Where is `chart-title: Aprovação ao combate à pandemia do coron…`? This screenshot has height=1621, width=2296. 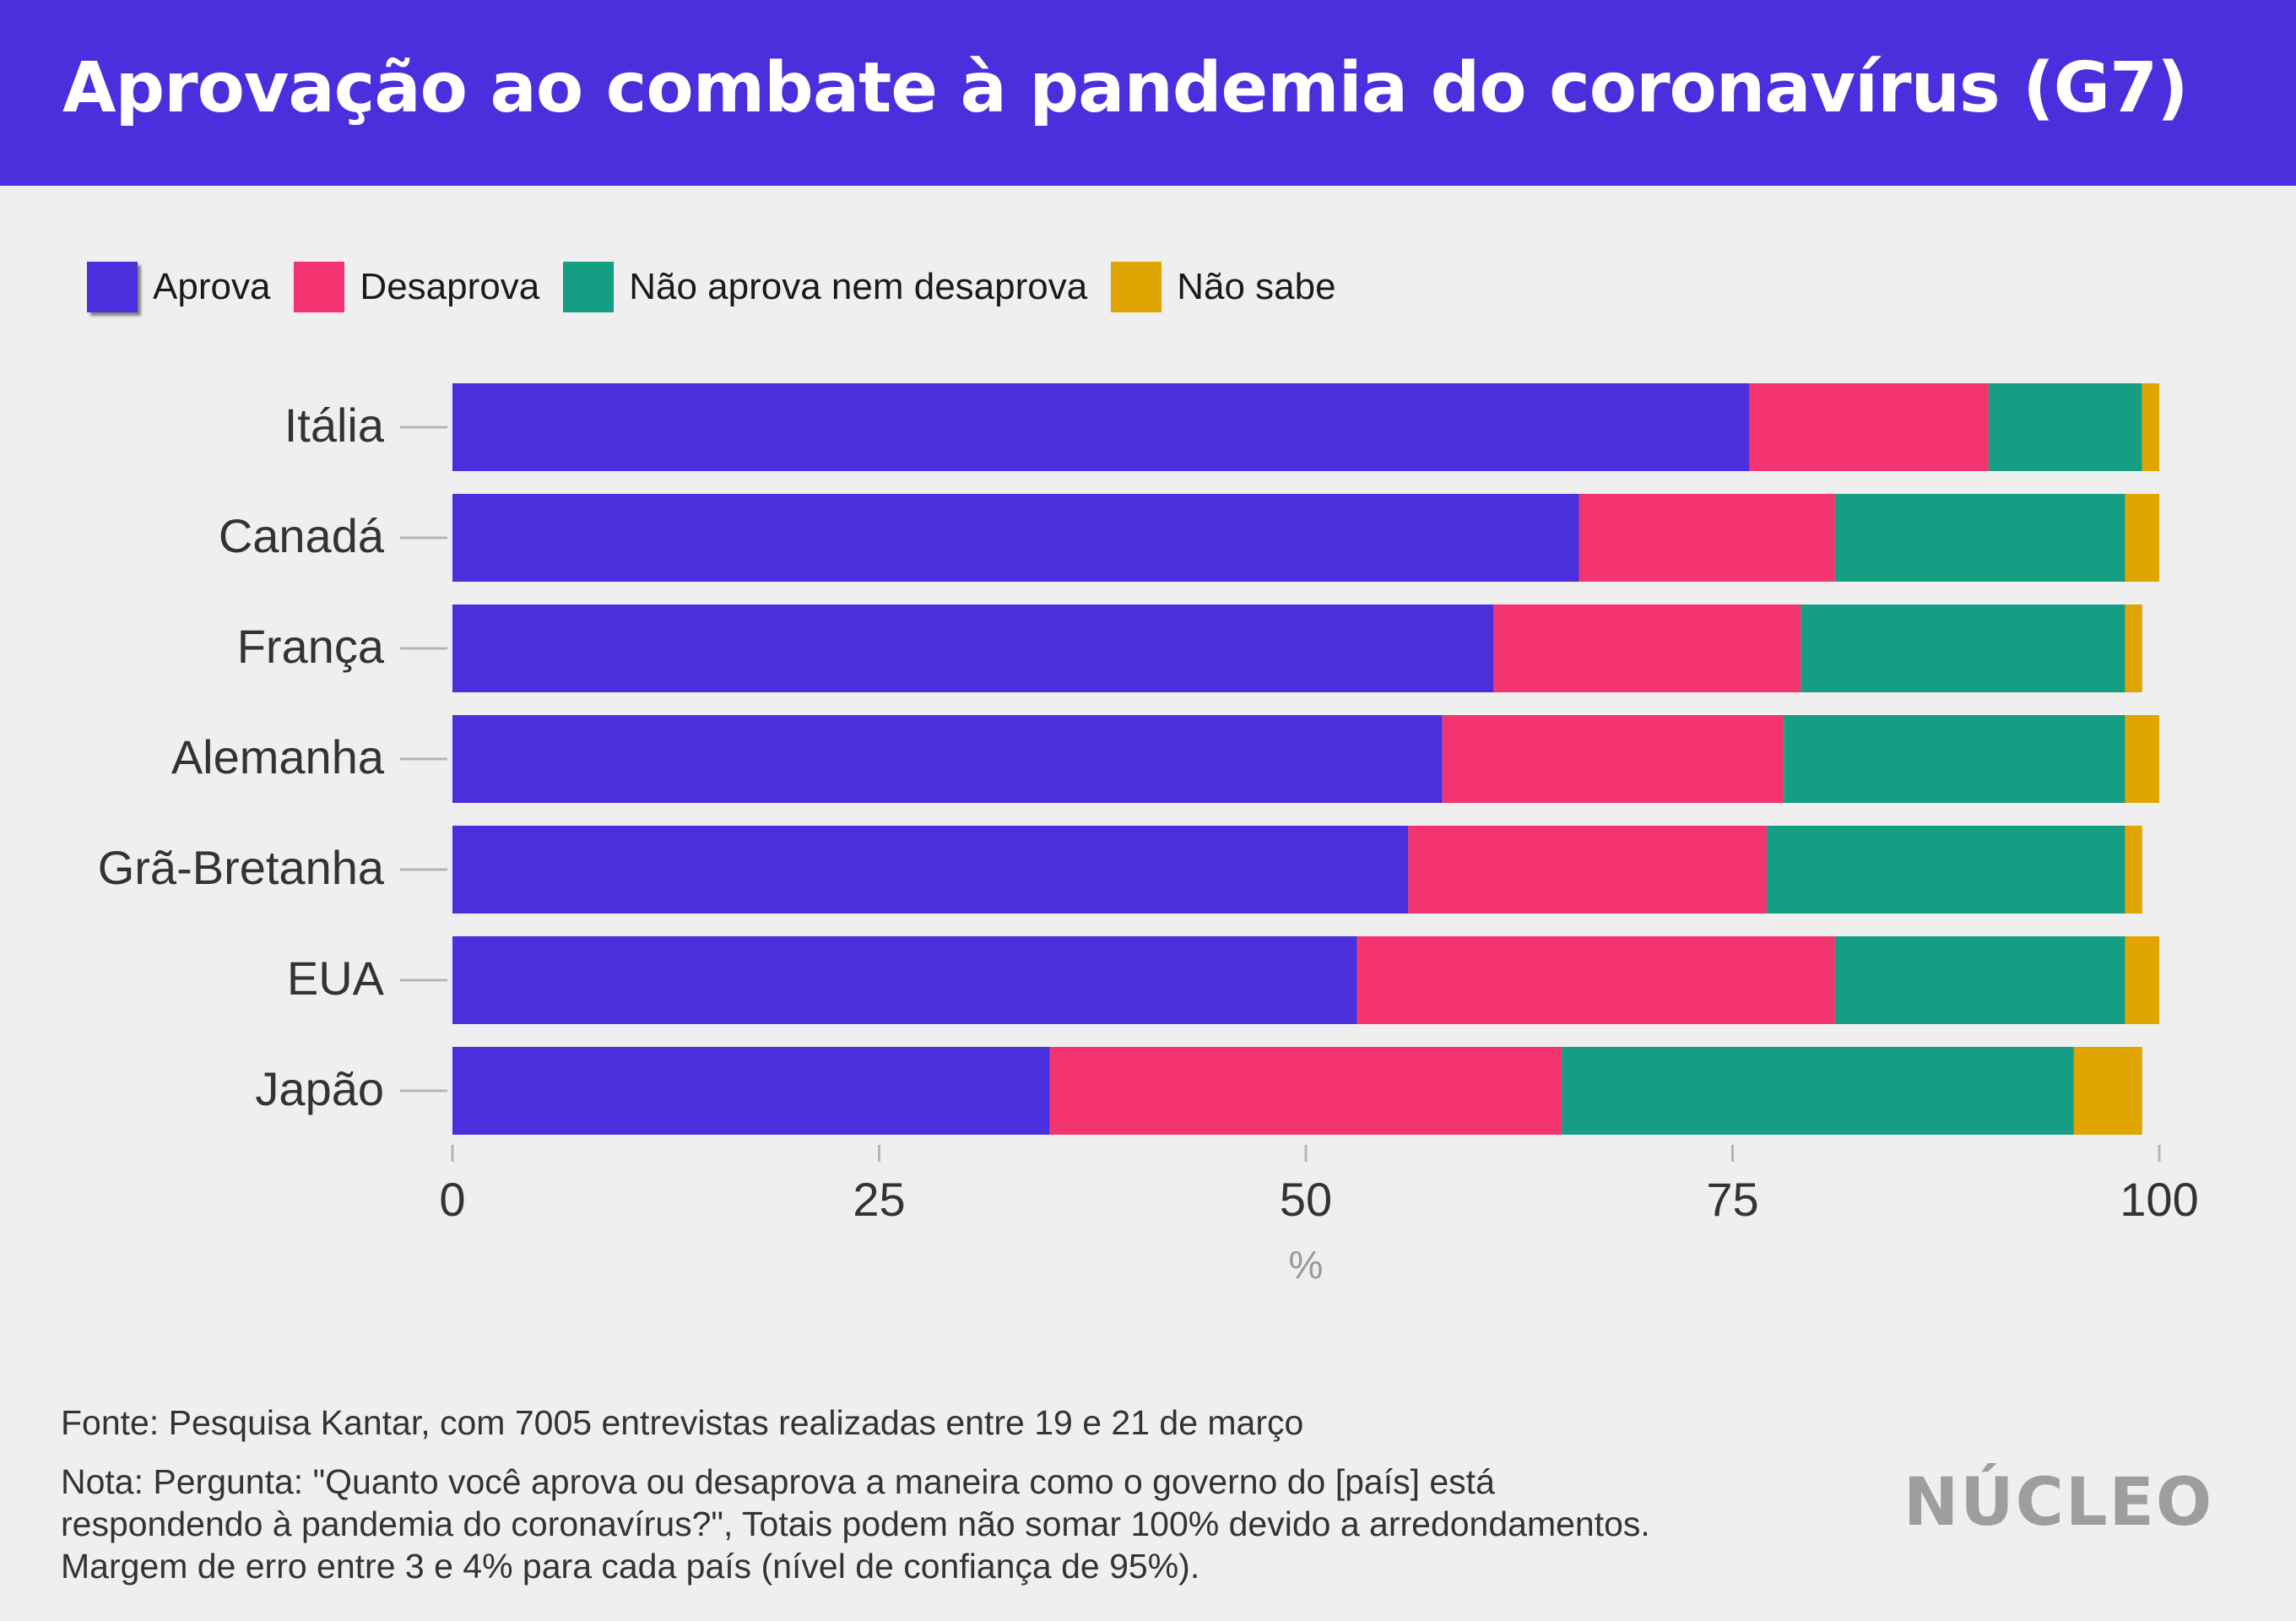 chart-title: Aprovação ao combate à pandemia do coron… is located at coordinates (1125, 88).